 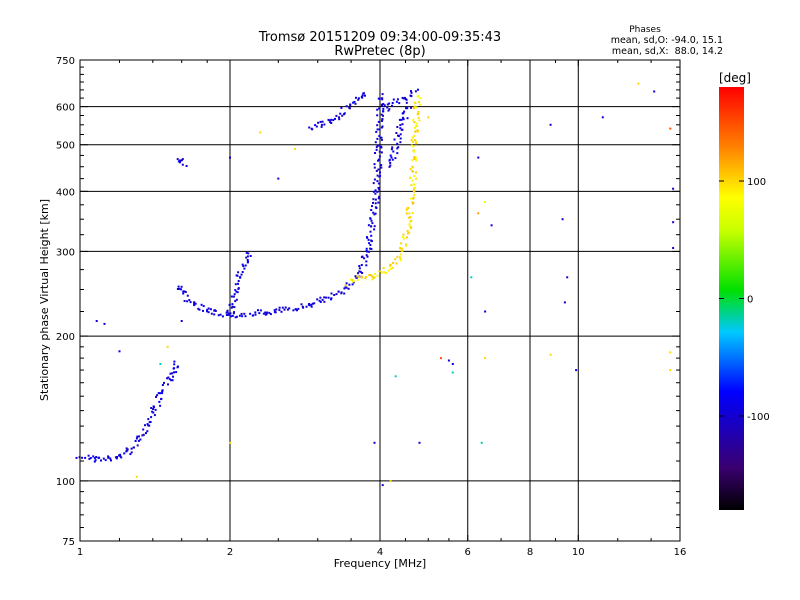 What do you see at coordinates (735, 78) in the screenshot?
I see `colorbar-label: [deg]` at bounding box center [735, 78].